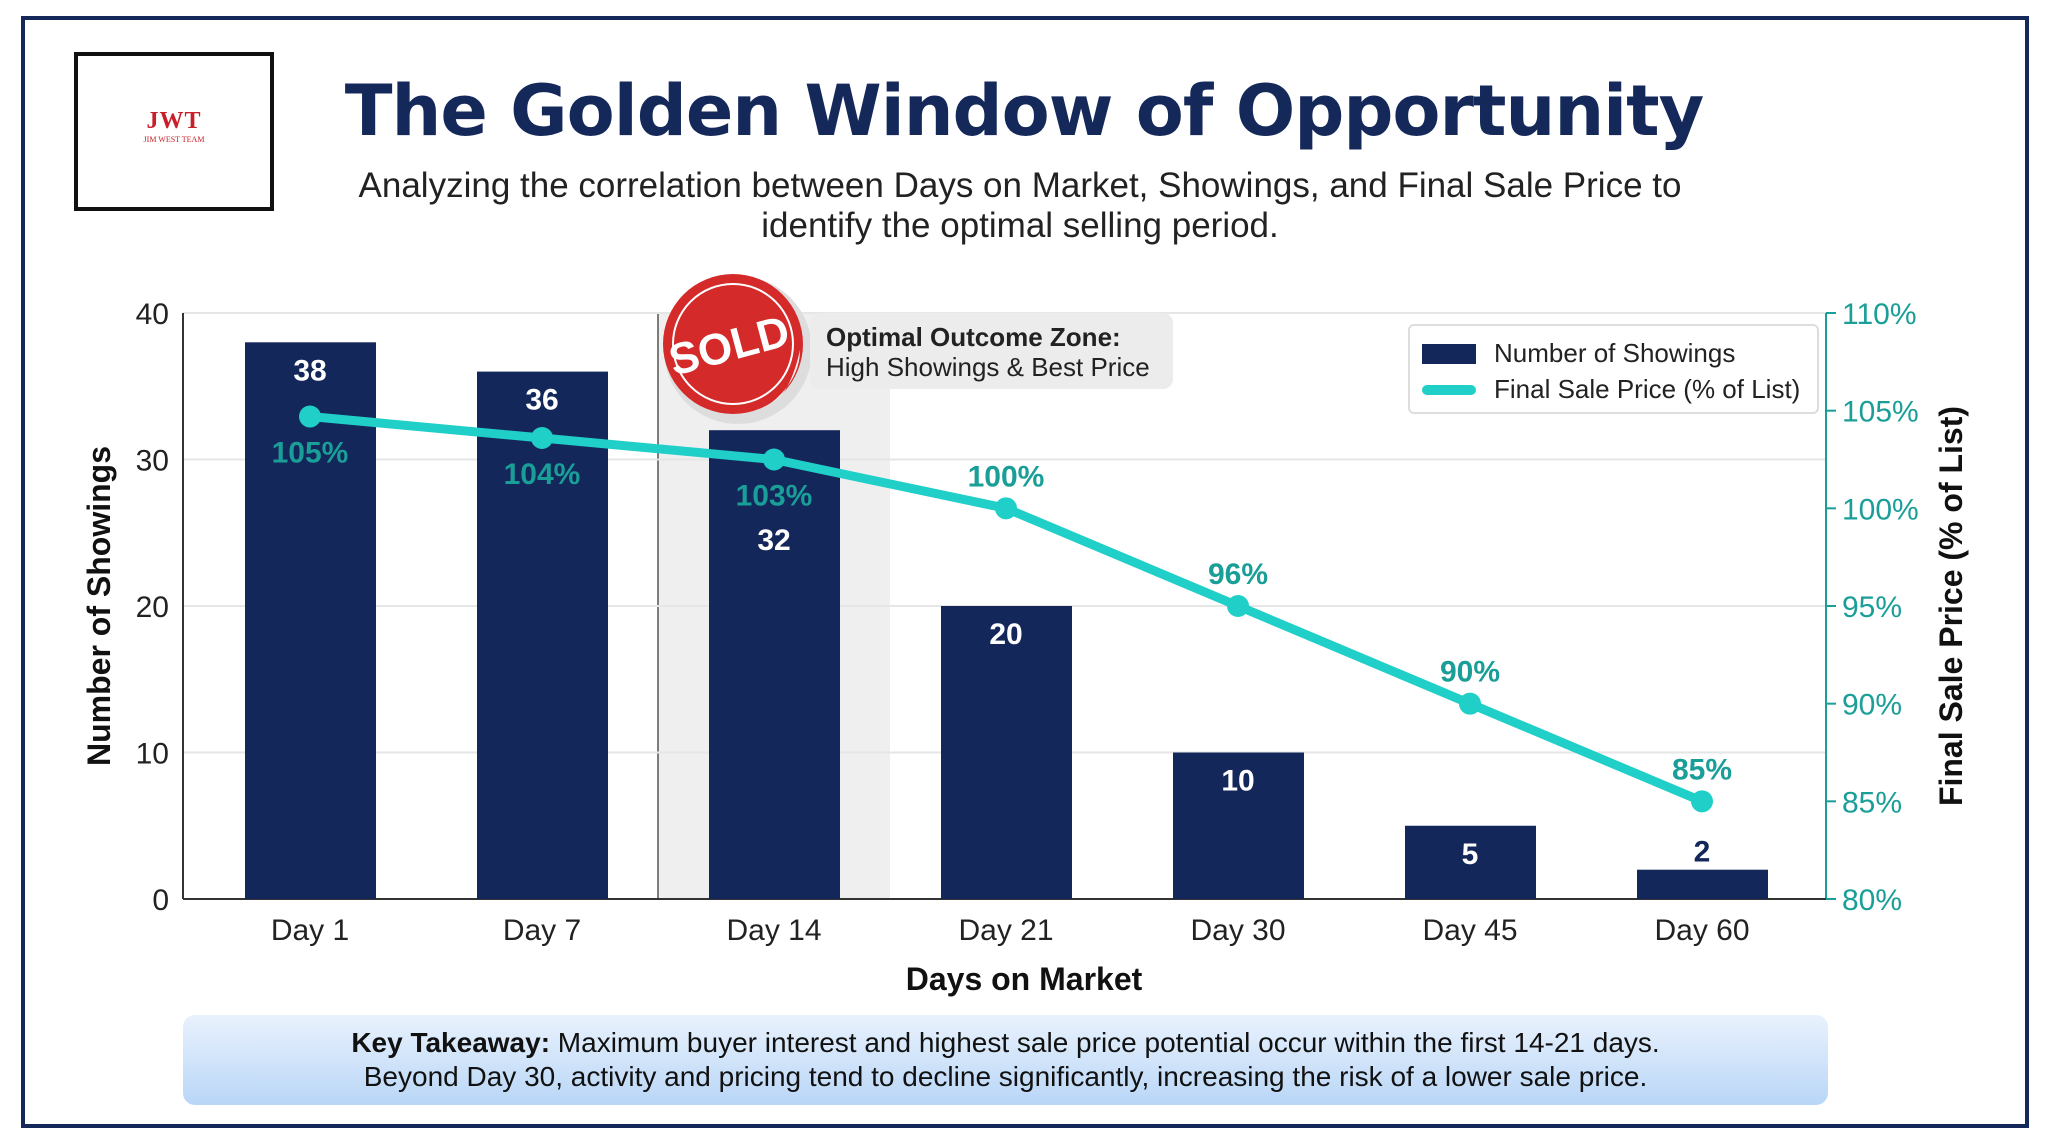 Image resolution: width=2048 pixels, height=1143 pixels. Describe the element at coordinates (973, 337) in the screenshot. I see `annotation-heading: Optimal Outcome Zone:` at that location.